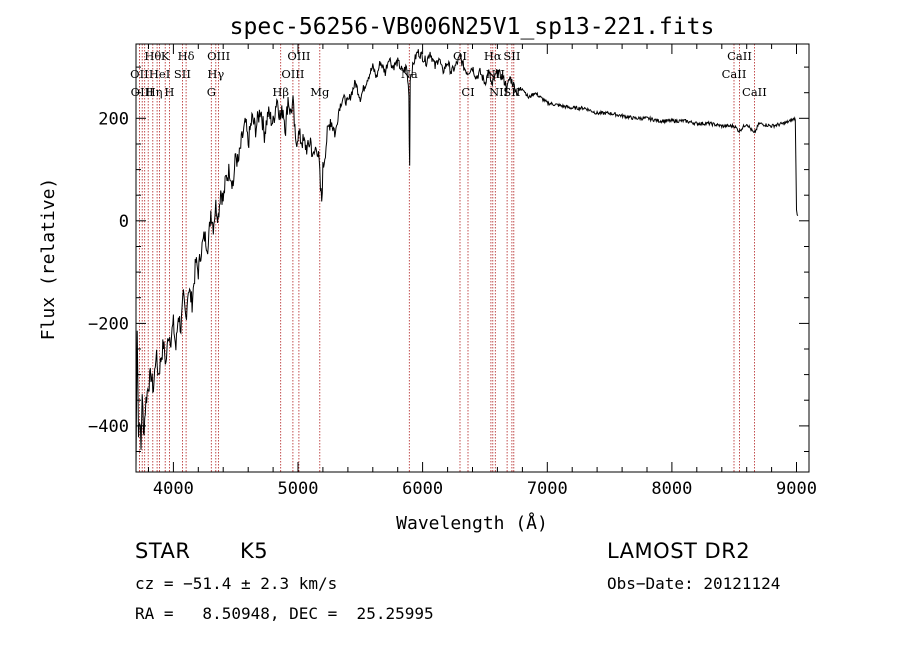 Image resolution: width=900 pixels, height=649 pixels. I want to click on x-tick-label: 6000, so click(422, 489).